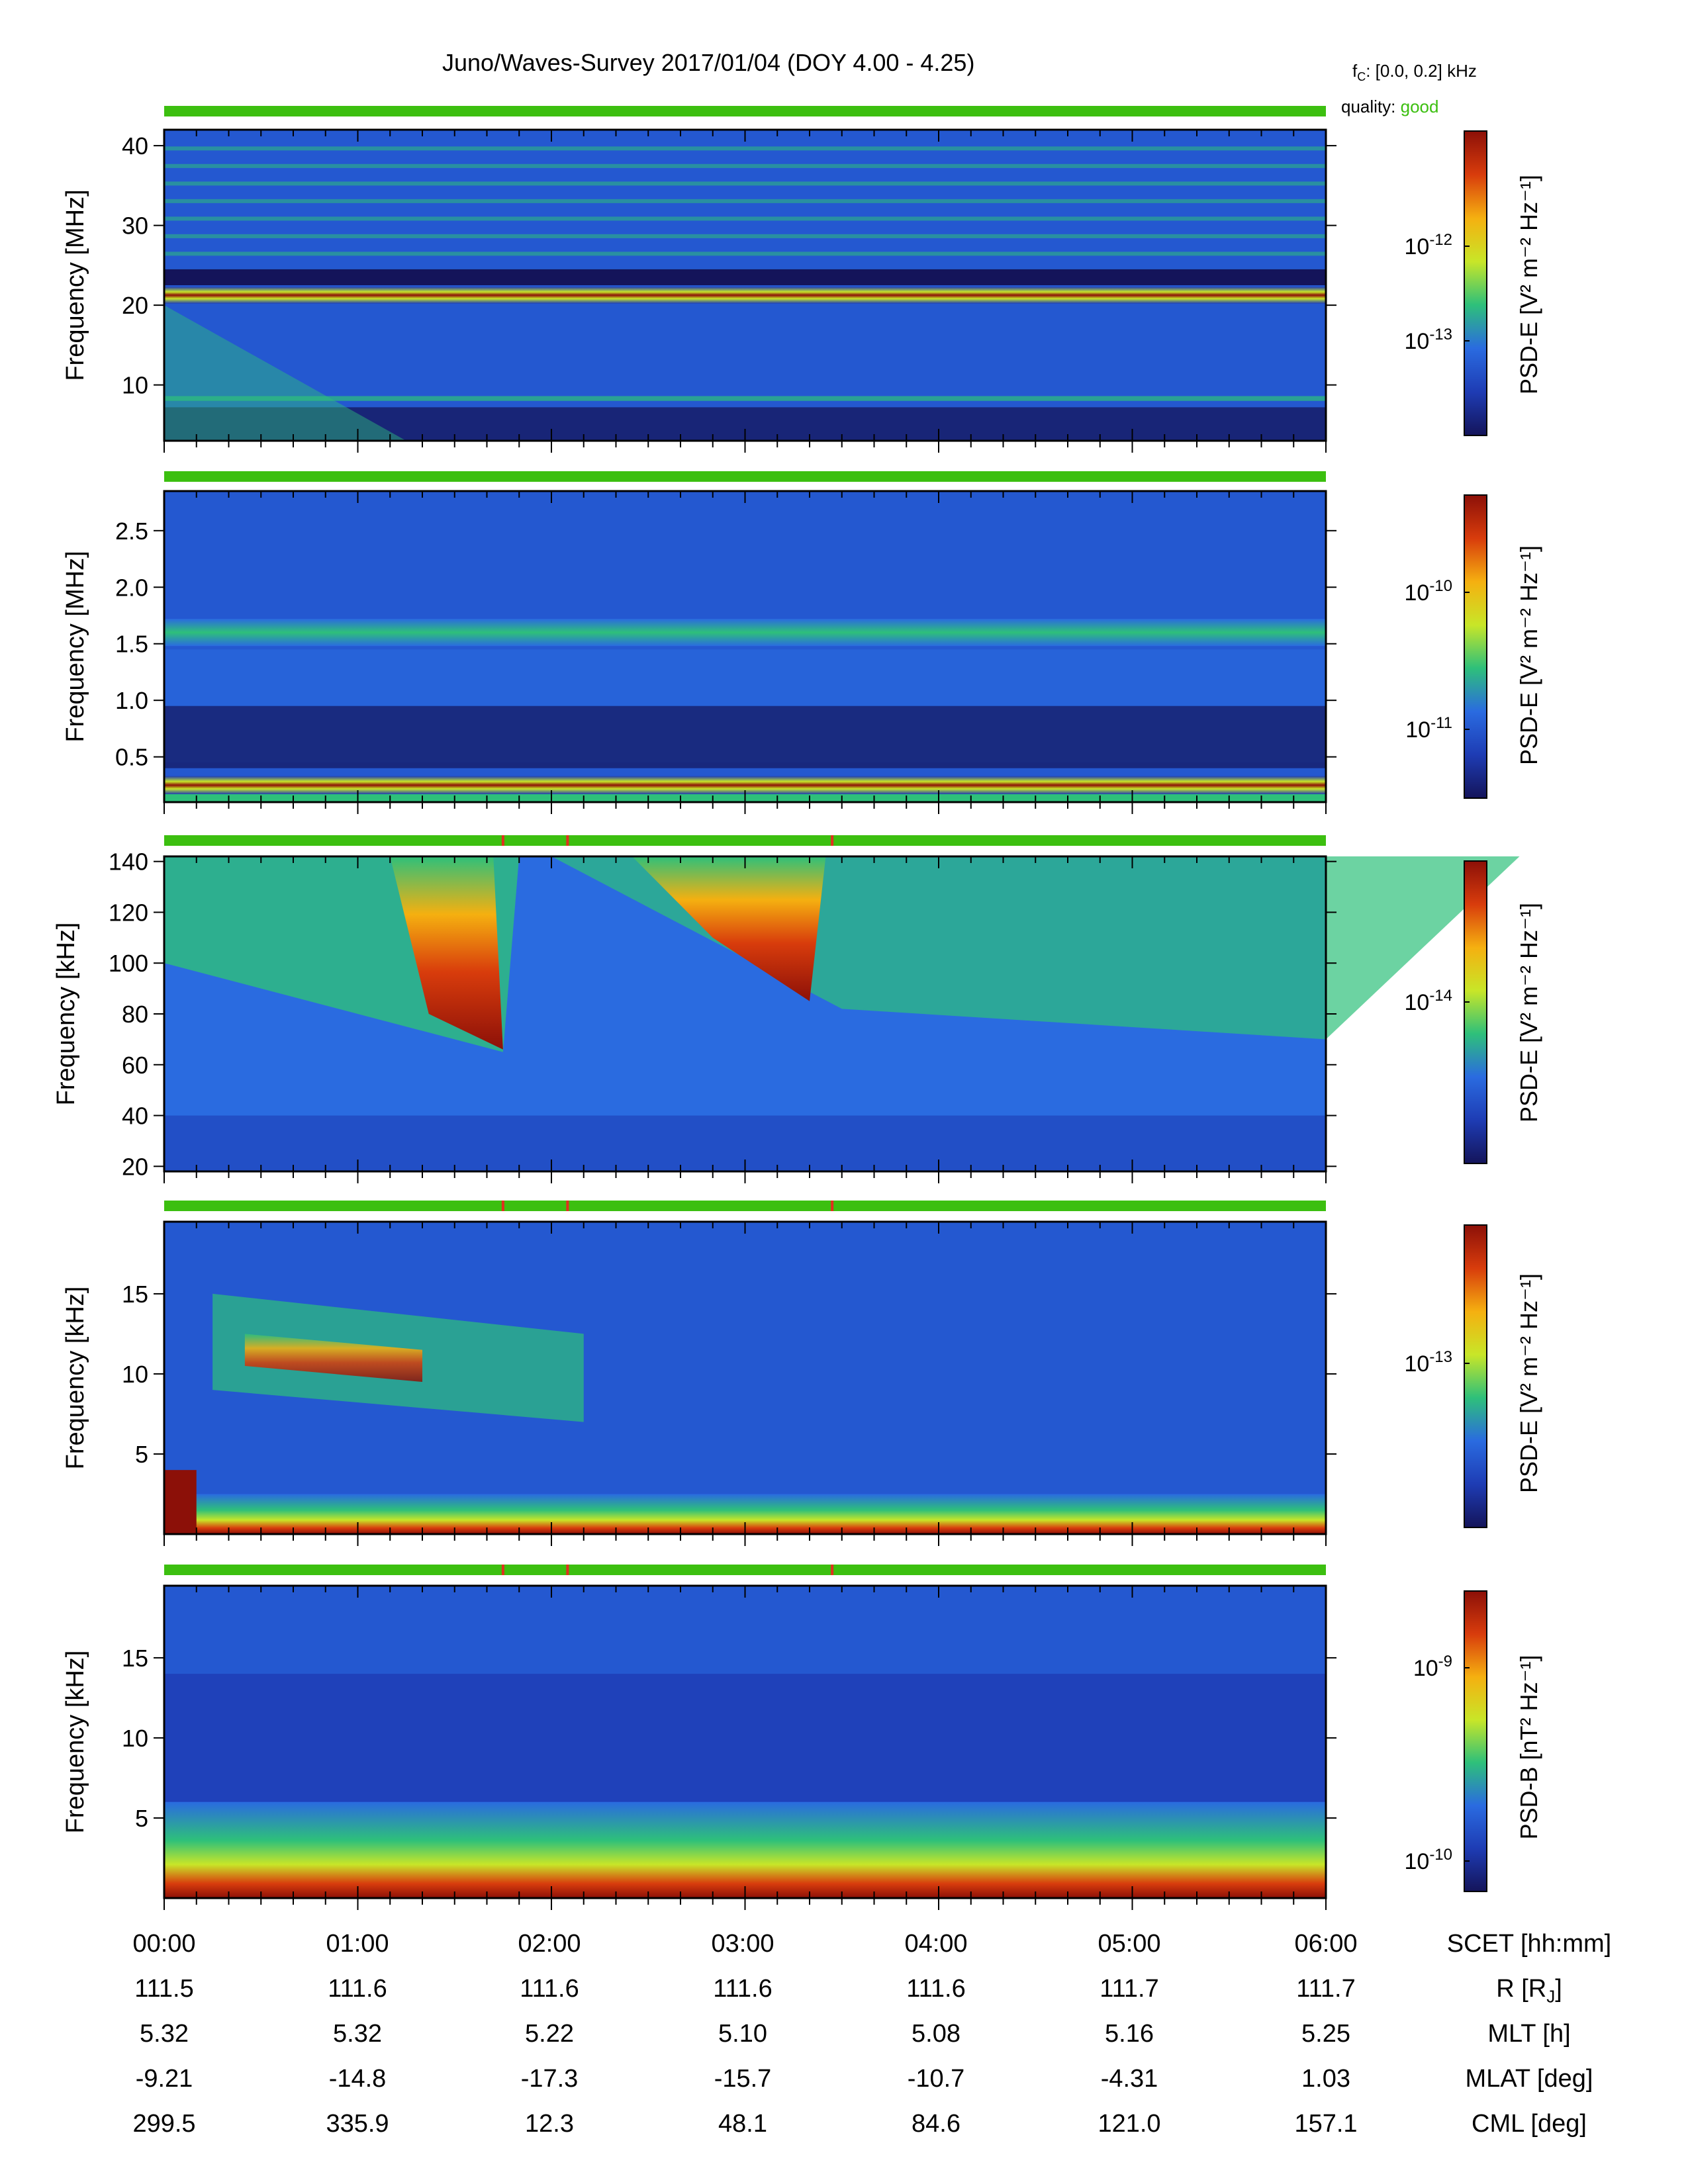 The height and width of the screenshot is (2184, 1688). Describe the element at coordinates (131, 644) in the screenshot. I see `y-tick-label: 1.5` at that location.